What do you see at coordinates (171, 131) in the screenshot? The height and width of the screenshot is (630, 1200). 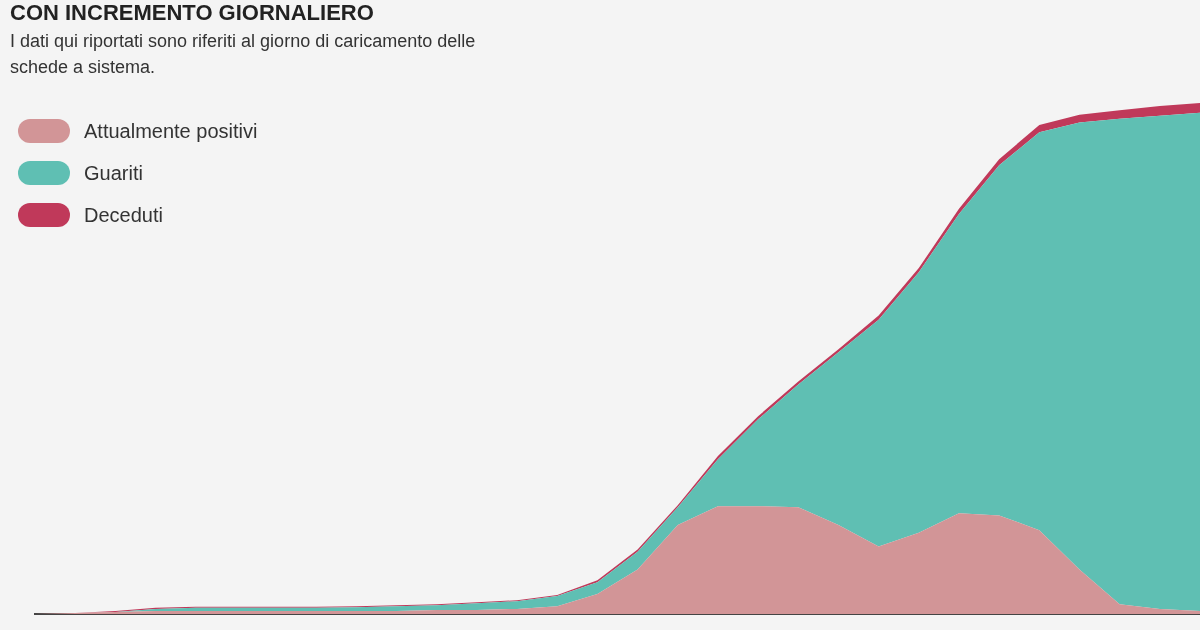 I see `legend-label: Attualmente positivi` at bounding box center [171, 131].